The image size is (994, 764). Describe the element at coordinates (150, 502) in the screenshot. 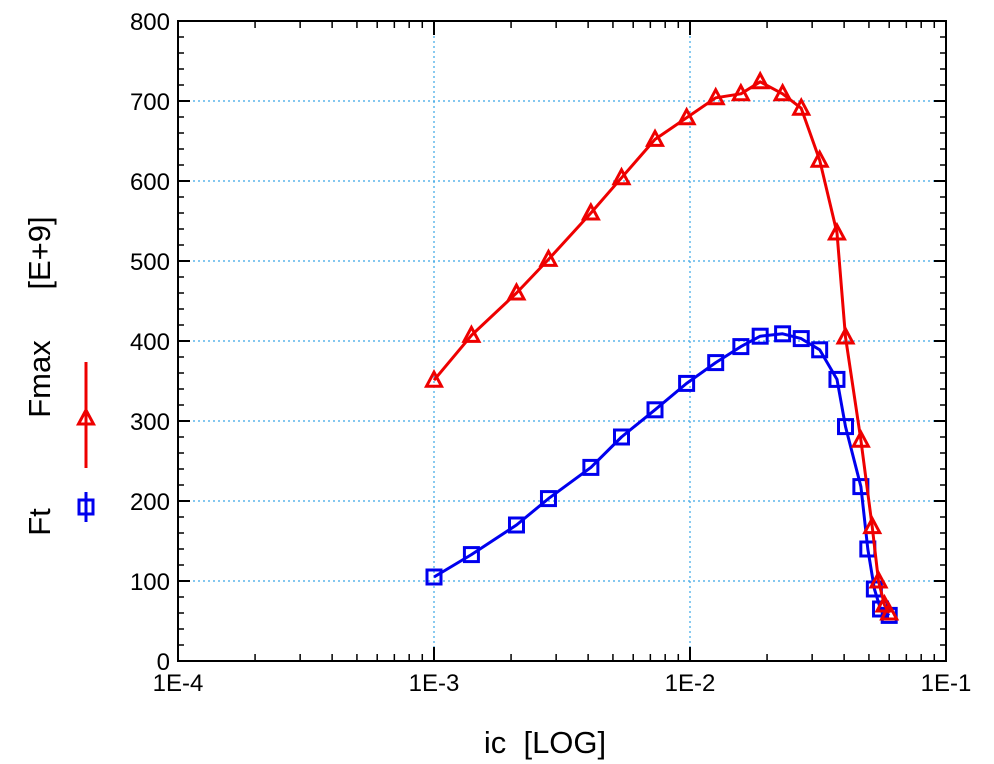

I see `y-tick-label: 200` at that location.